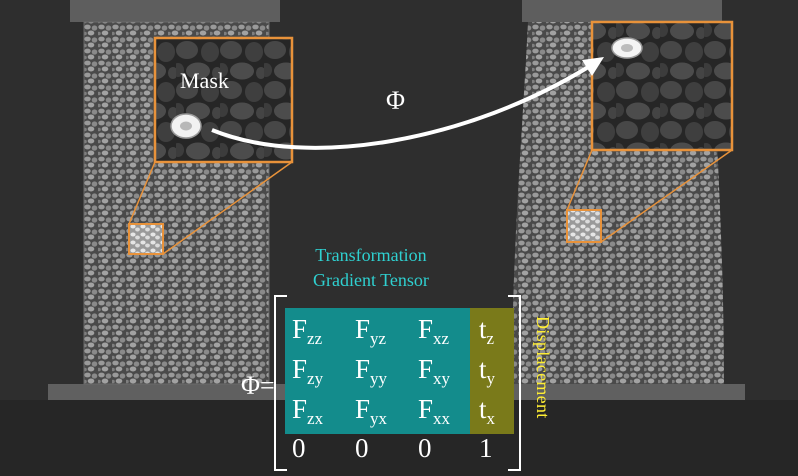  I want to click on matrix-bracket-right, so click(514, 383).